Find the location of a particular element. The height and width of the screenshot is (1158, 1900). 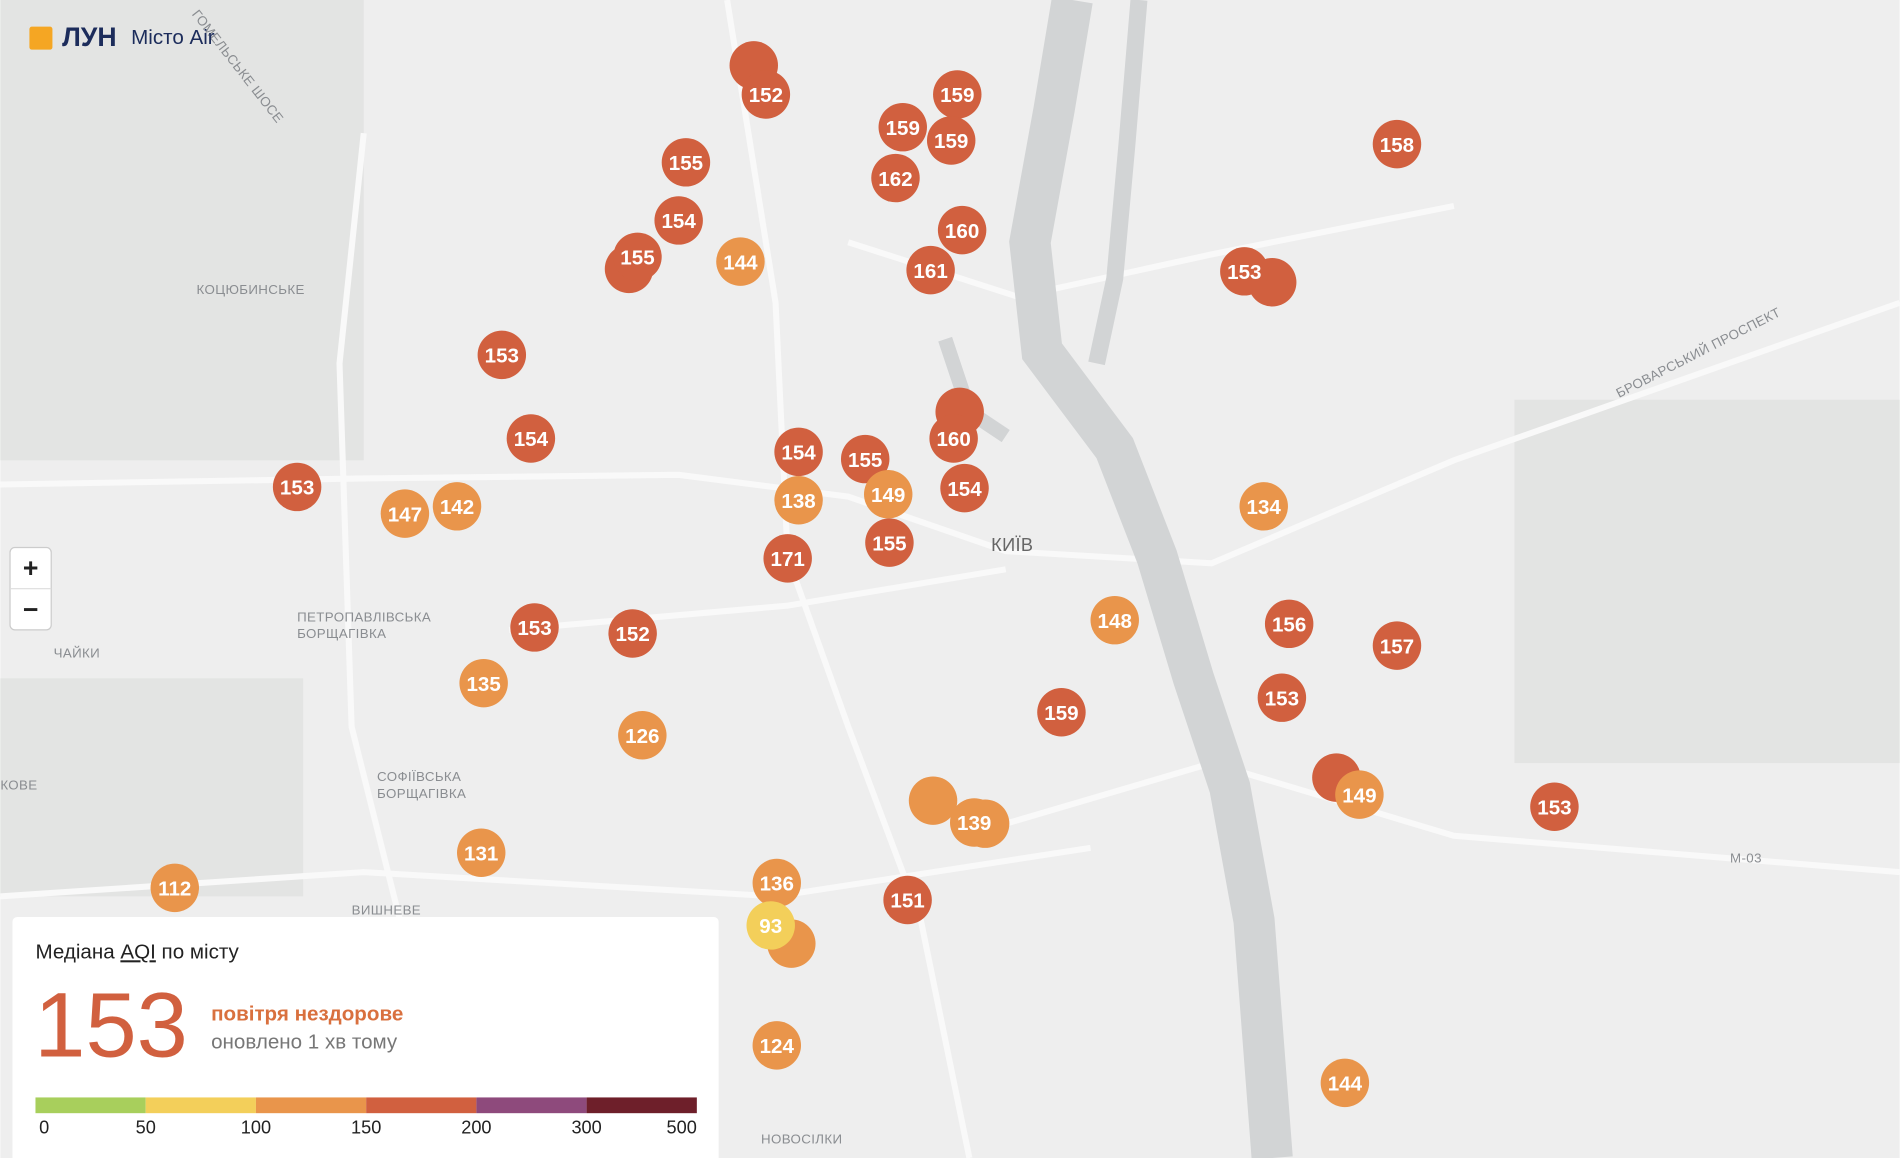

zoom-control: + − is located at coordinates (30, 588).